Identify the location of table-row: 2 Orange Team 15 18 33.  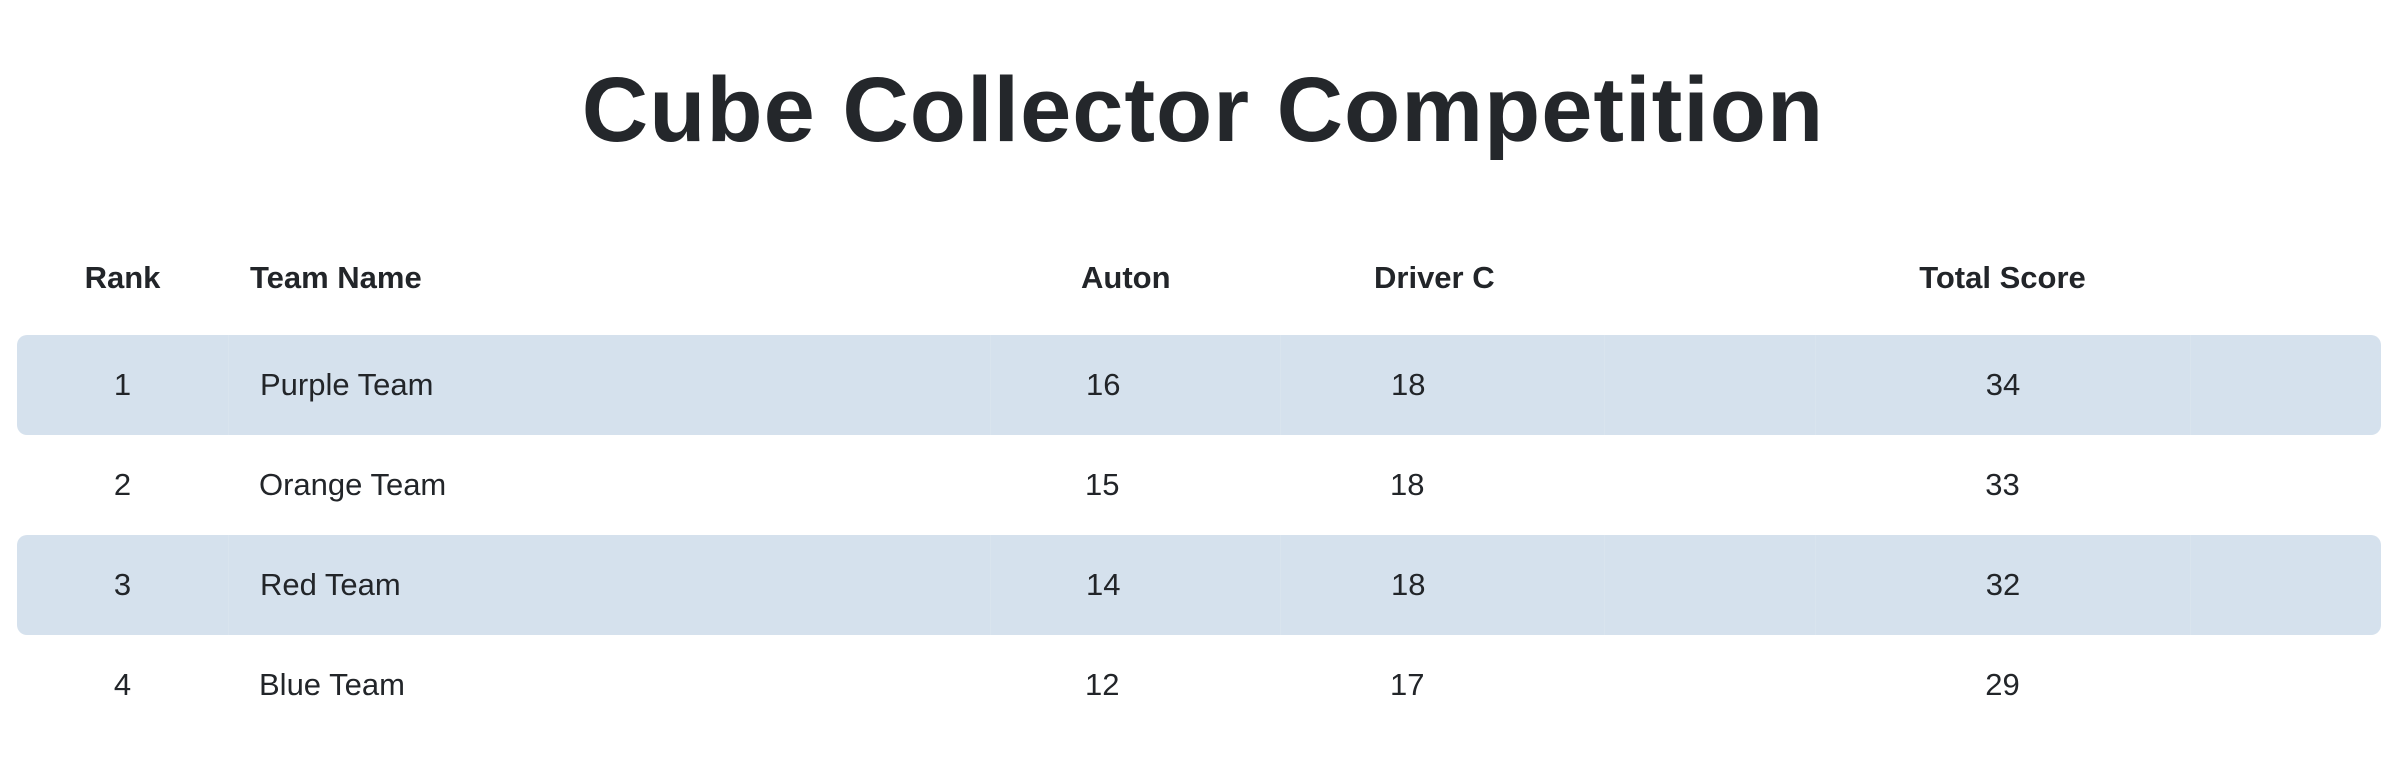
(1199, 485).